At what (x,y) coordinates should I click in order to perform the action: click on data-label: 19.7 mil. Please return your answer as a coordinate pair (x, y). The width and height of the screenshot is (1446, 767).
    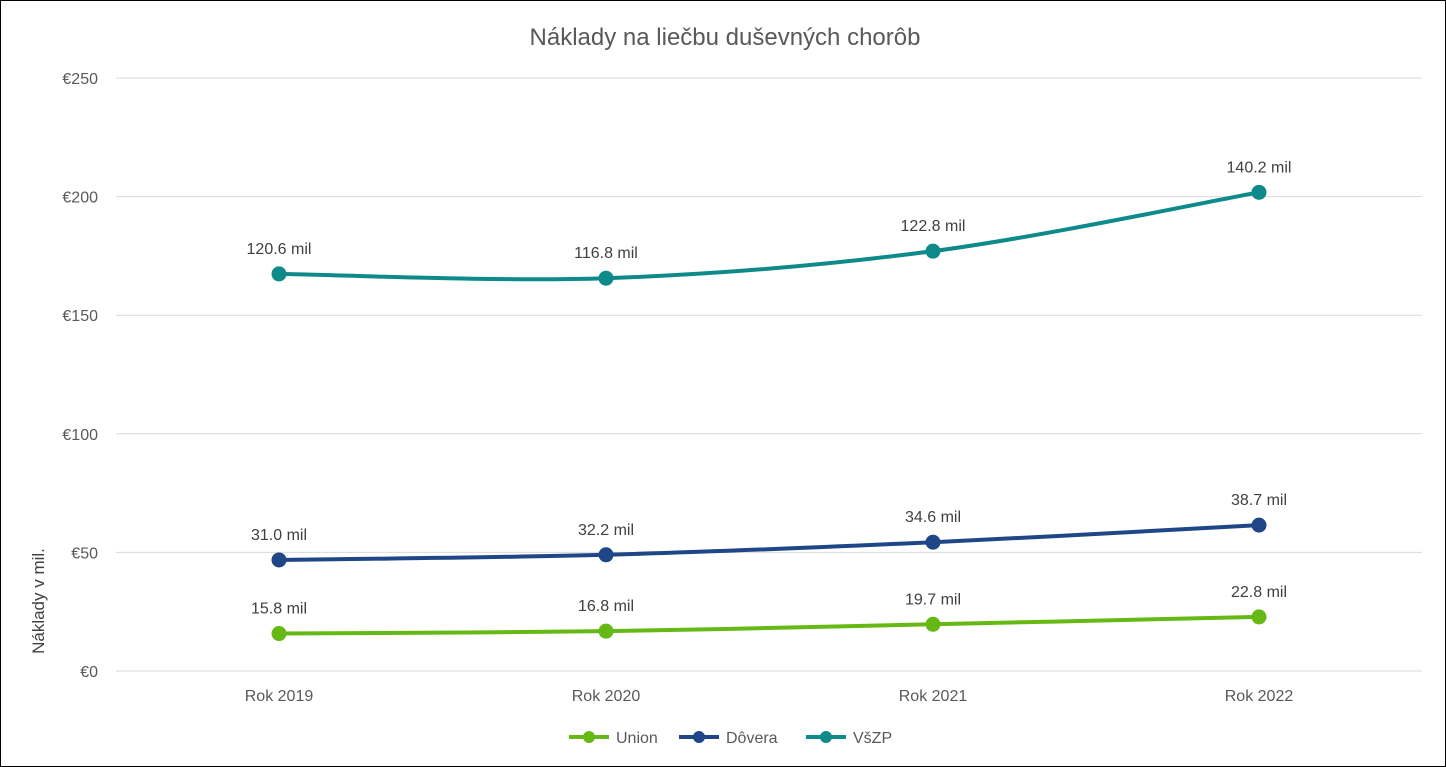
    Looking at the image, I should click on (933, 599).